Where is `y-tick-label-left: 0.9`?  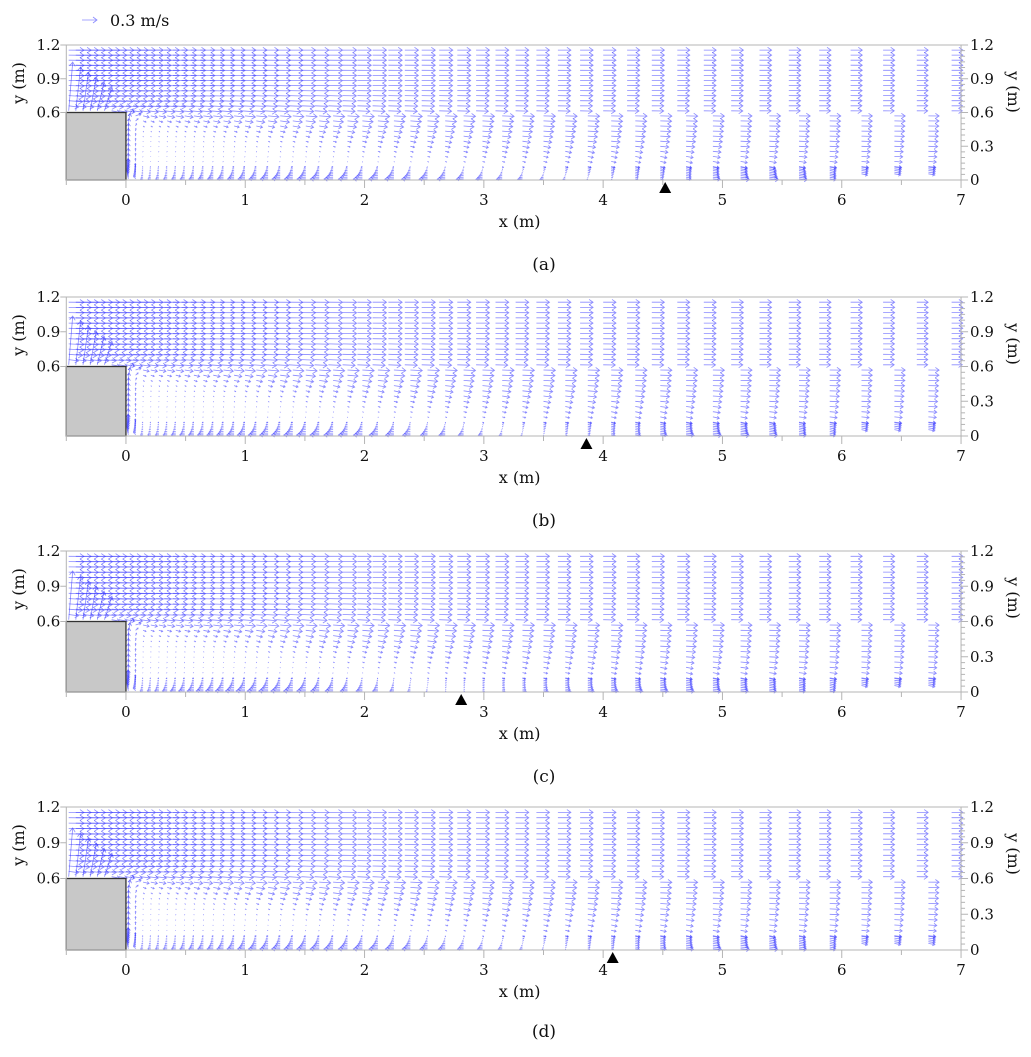
y-tick-label-left: 0.9 is located at coordinates (48, 79).